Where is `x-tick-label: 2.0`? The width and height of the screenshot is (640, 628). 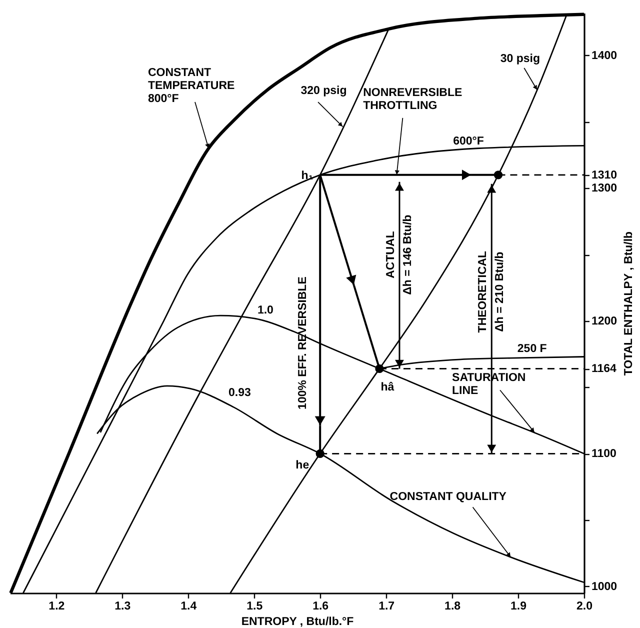 x-tick-label: 2.0 is located at coordinates (584, 606).